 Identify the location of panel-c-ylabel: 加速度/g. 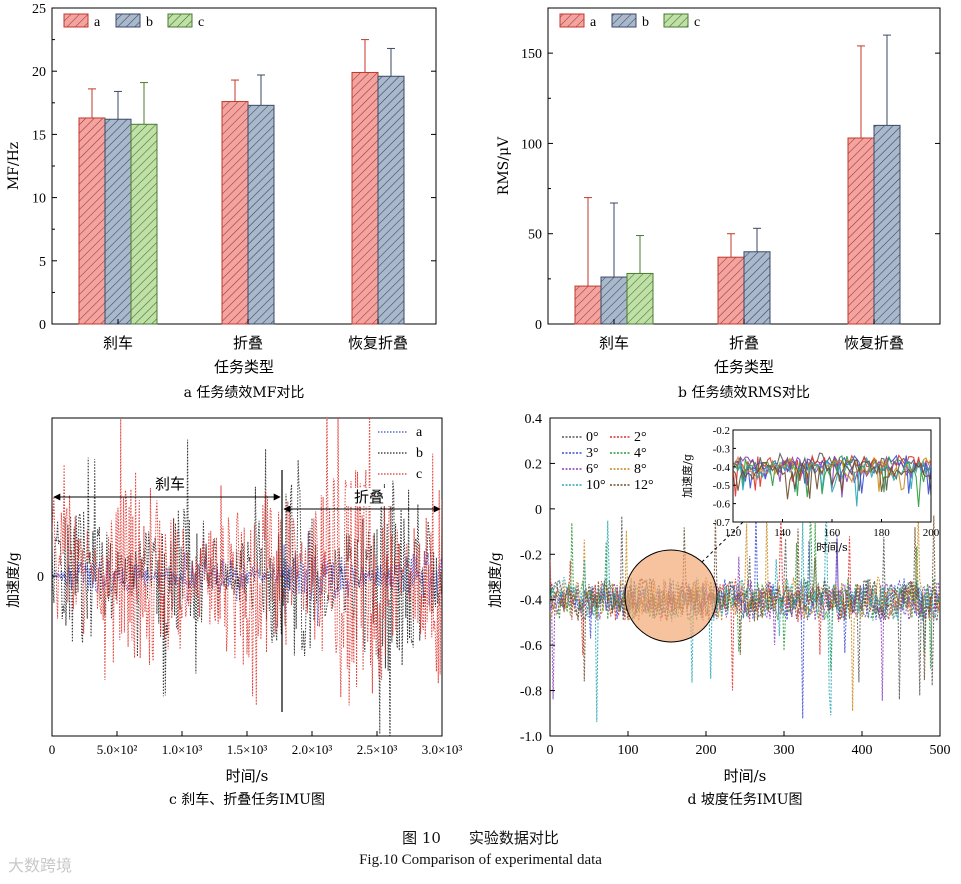
(14, 580).